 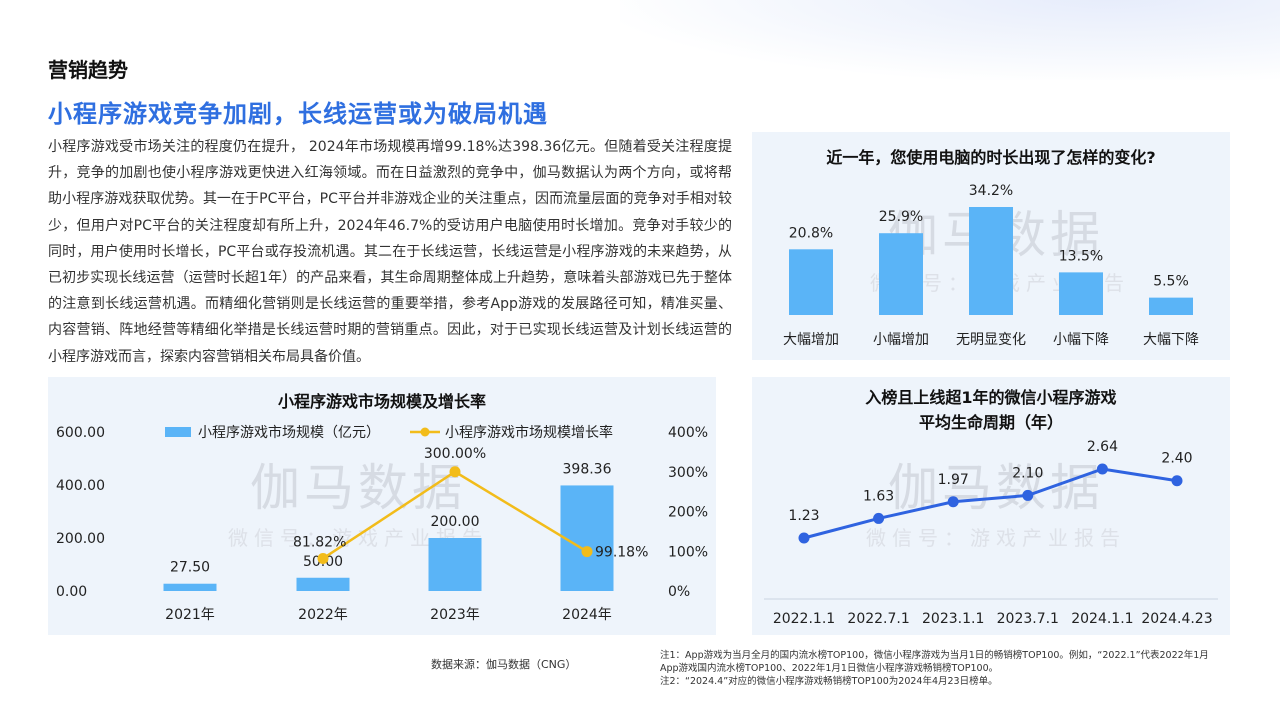 I want to click on x-tick-label: 小幅增加, so click(x=901, y=340).